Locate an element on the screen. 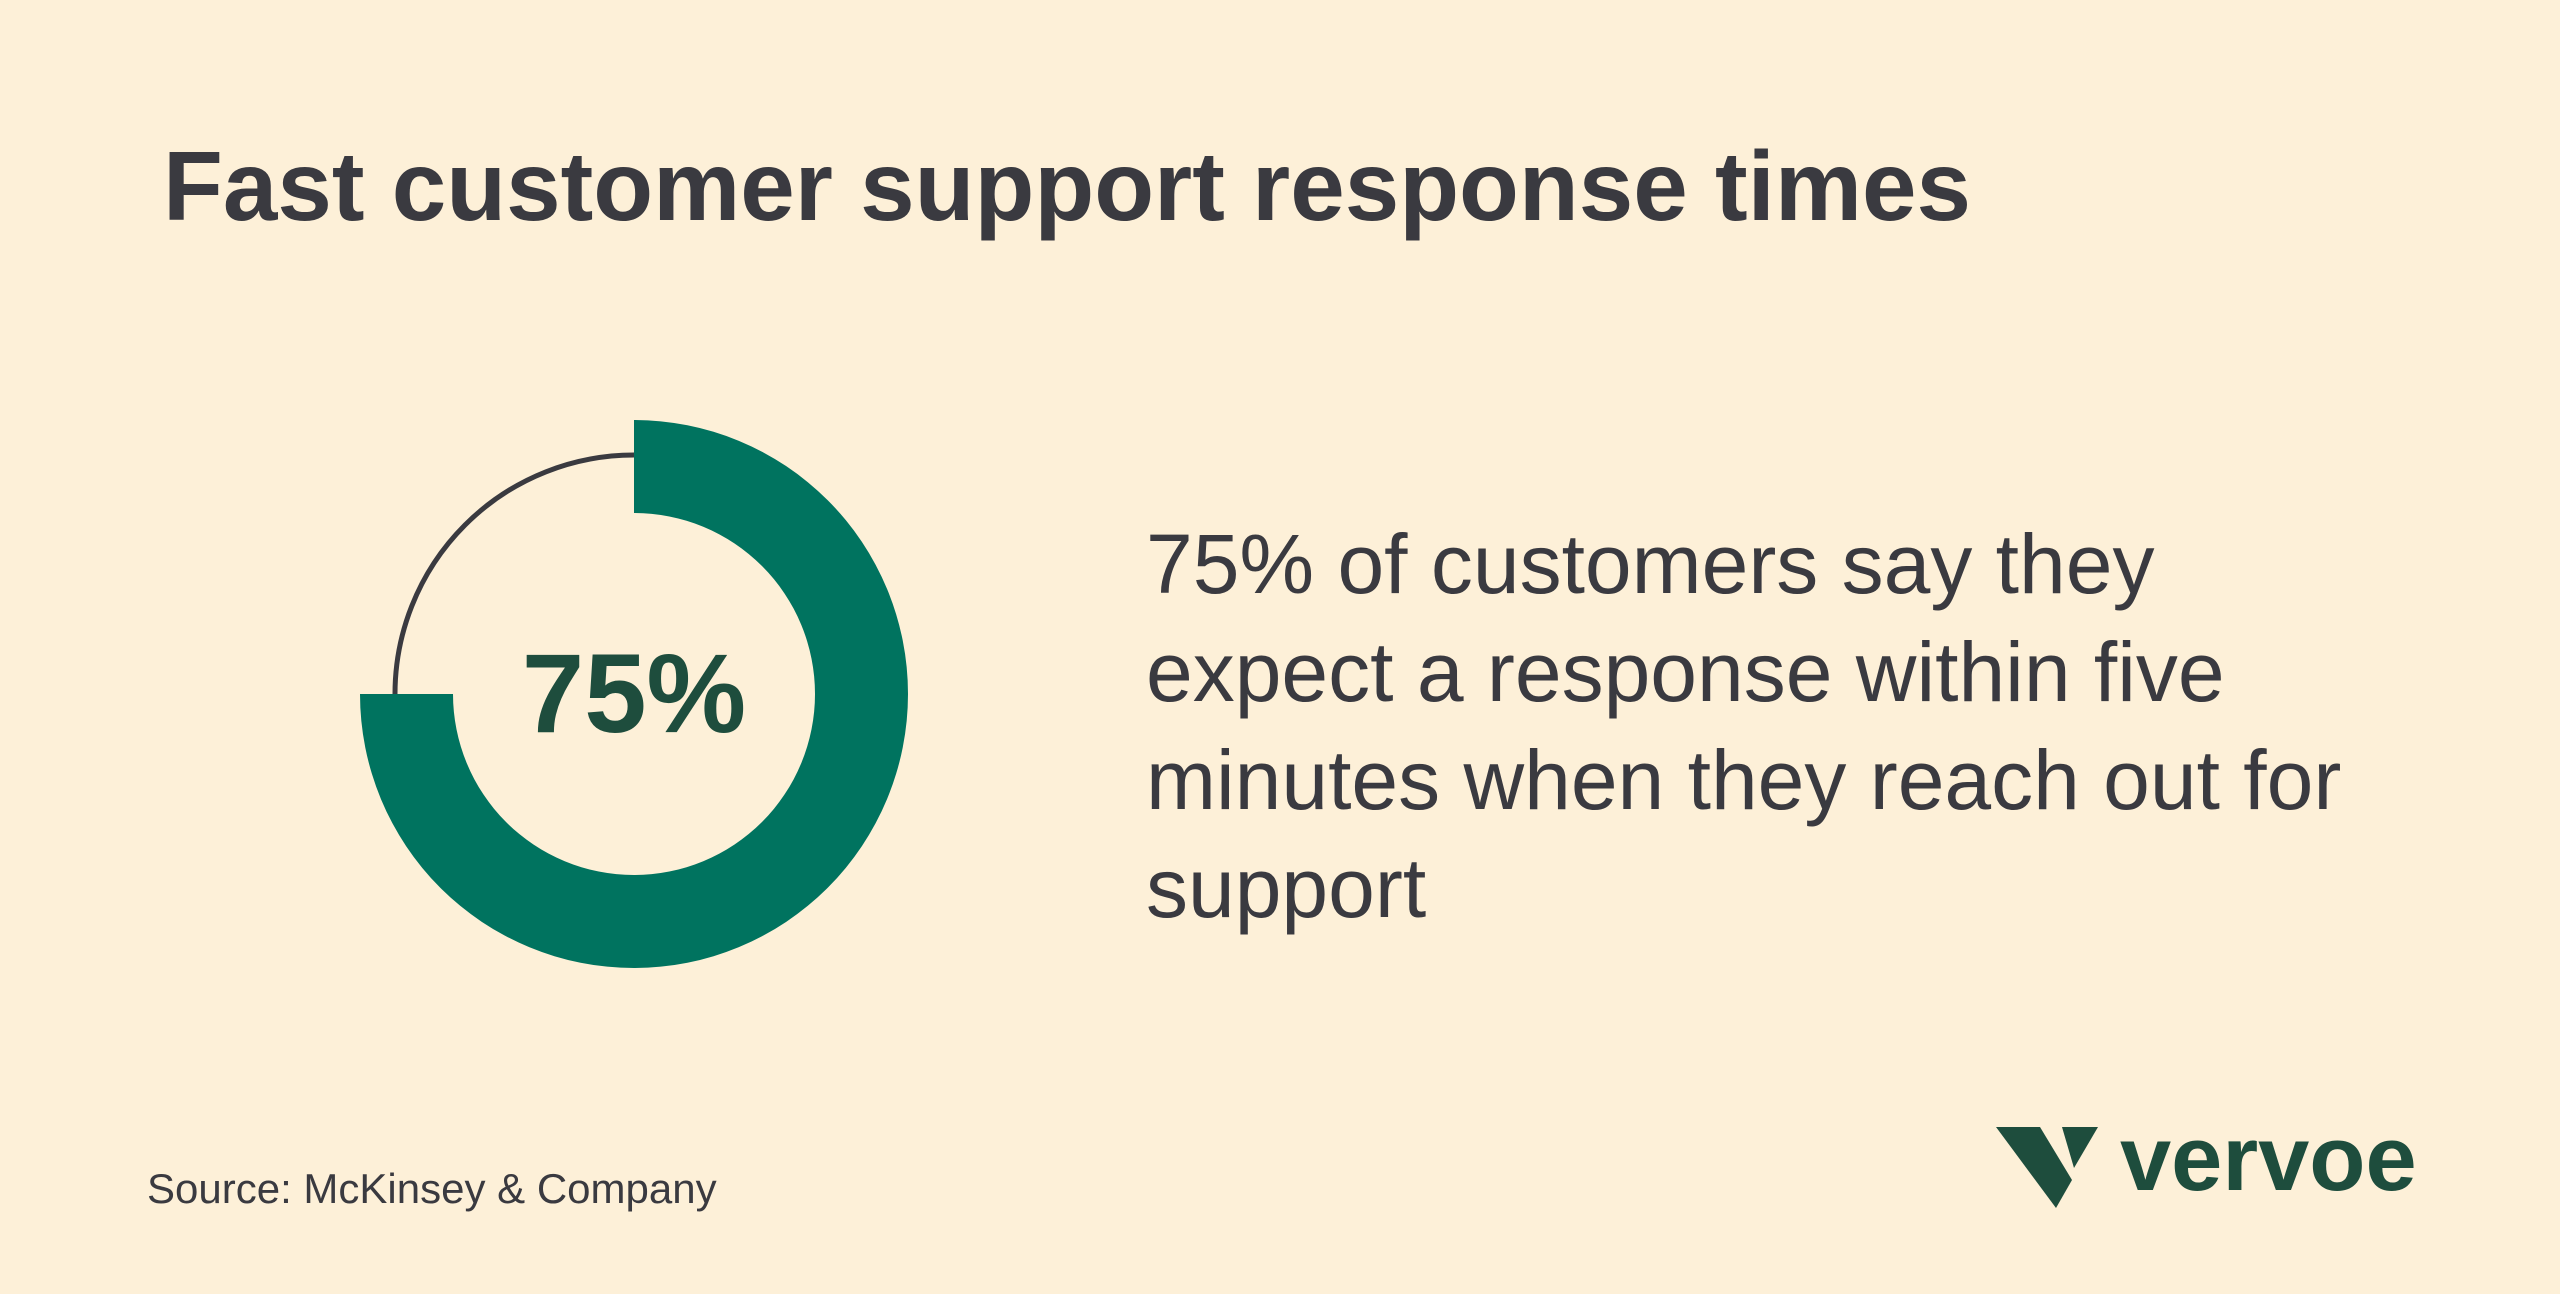  chart-title: Fast customer support response times is located at coordinates (1067, 186).